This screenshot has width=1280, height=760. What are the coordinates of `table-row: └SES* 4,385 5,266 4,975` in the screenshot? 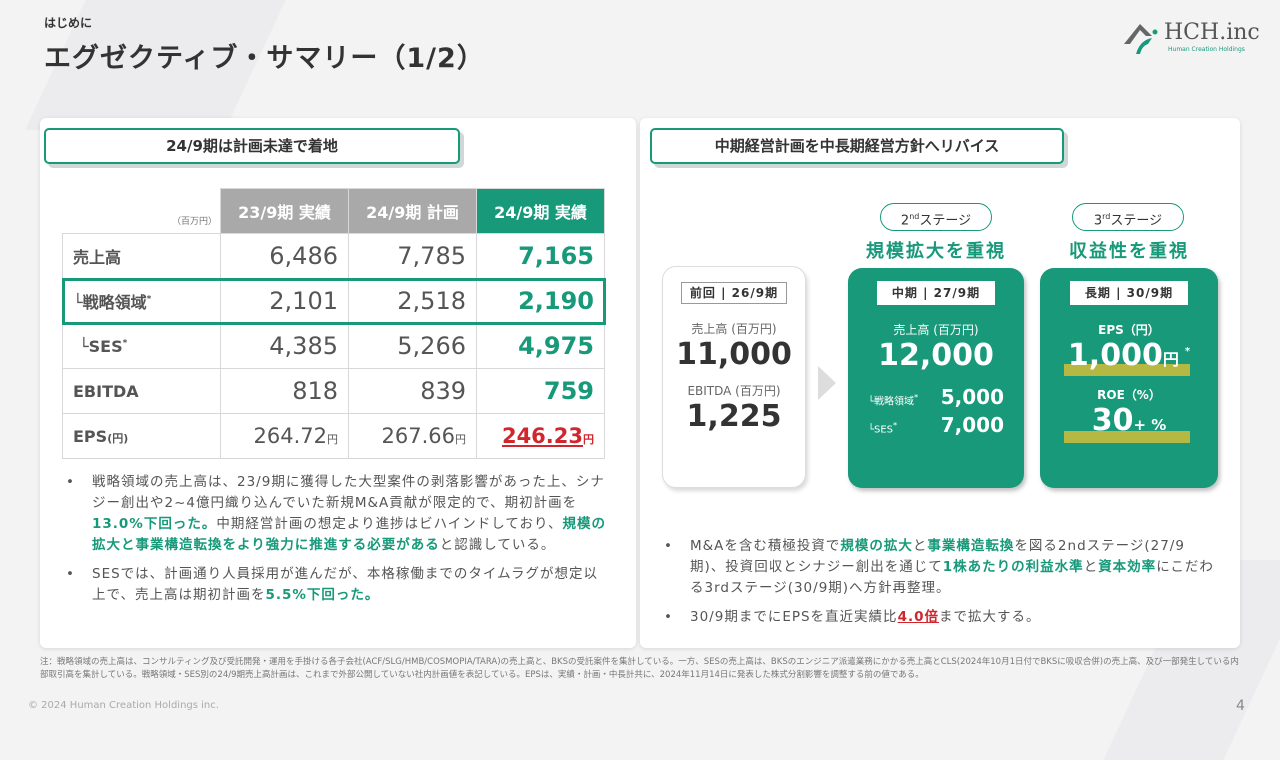 It's located at (333, 346).